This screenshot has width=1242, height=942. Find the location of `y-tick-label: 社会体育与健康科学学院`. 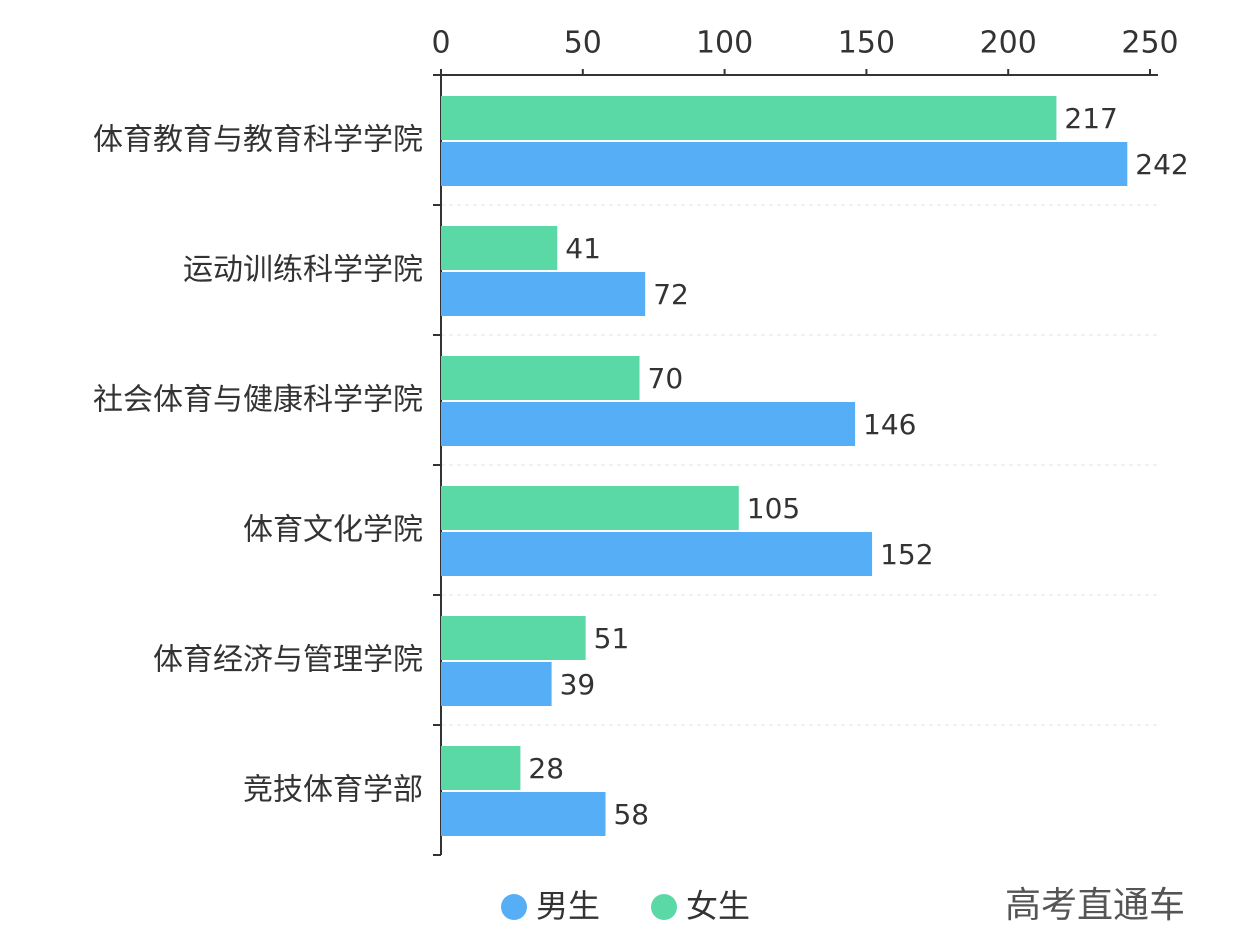

y-tick-label: 社会体育与健康科学学院 is located at coordinates (258, 400).